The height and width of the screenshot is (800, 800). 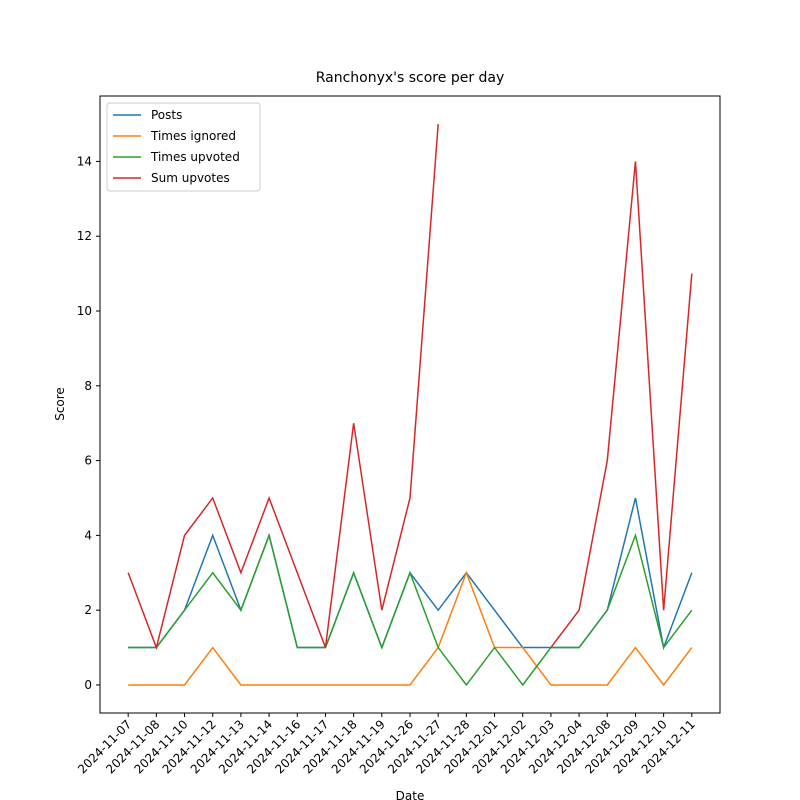 What do you see at coordinates (410, 794) in the screenshot?
I see `x-axis-label: Date` at bounding box center [410, 794].